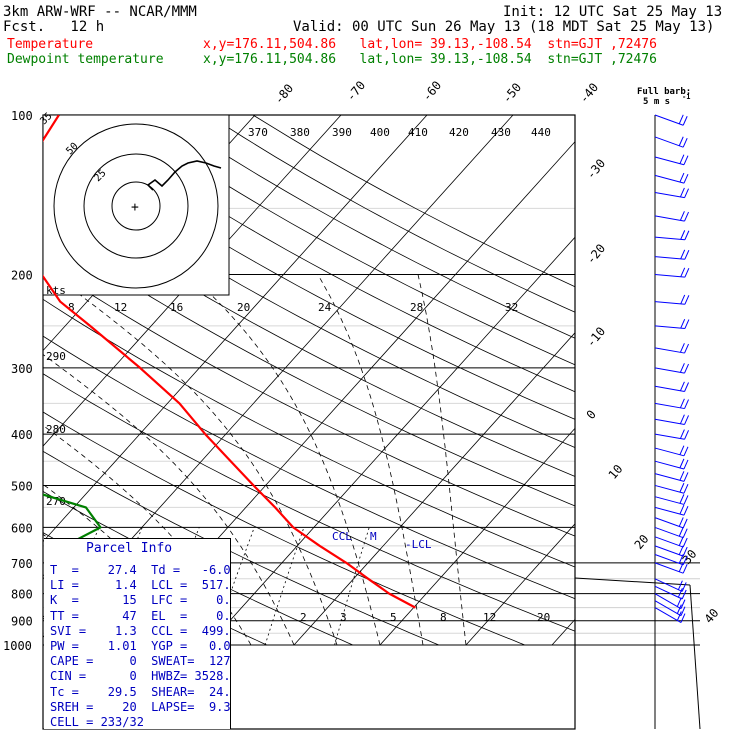 This screenshot has width=740, height=740. Describe the element at coordinates (591, 414) in the screenshot. I see `isotherm-label: 0` at that location.